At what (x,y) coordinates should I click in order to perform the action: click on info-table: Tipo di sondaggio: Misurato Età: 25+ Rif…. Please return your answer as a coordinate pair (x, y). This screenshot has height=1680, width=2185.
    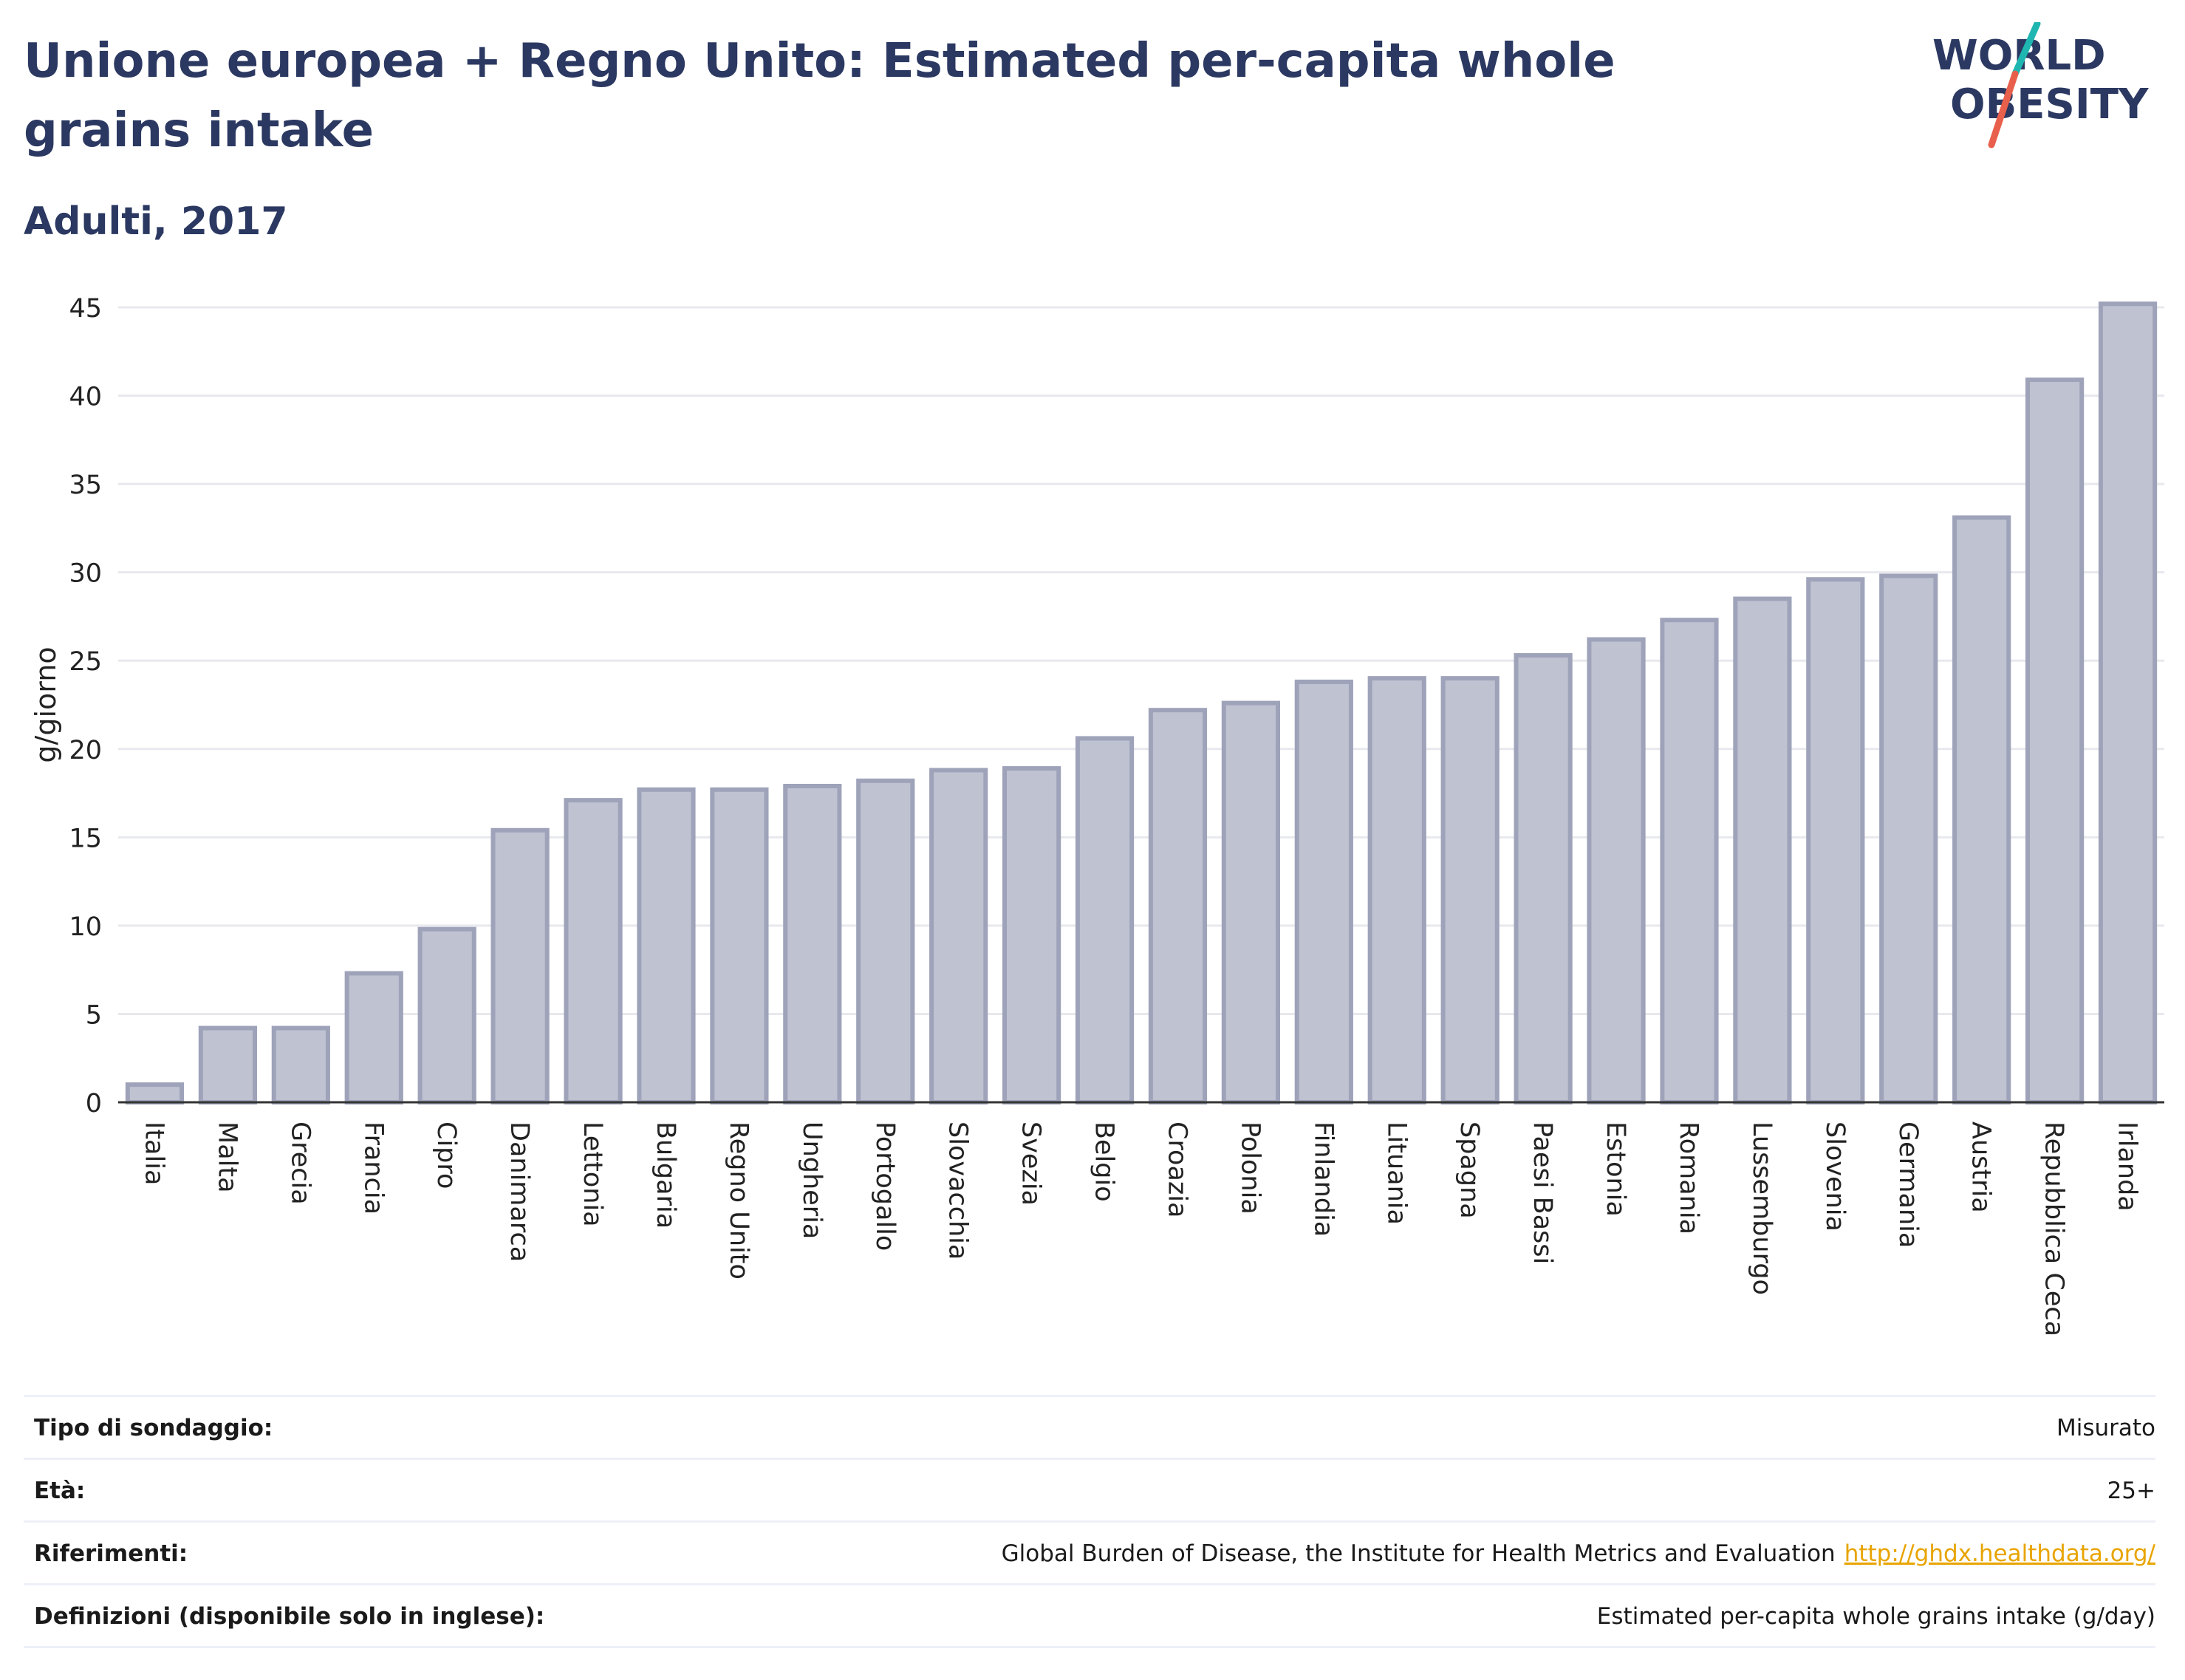
    Looking at the image, I should click on (1089, 1521).